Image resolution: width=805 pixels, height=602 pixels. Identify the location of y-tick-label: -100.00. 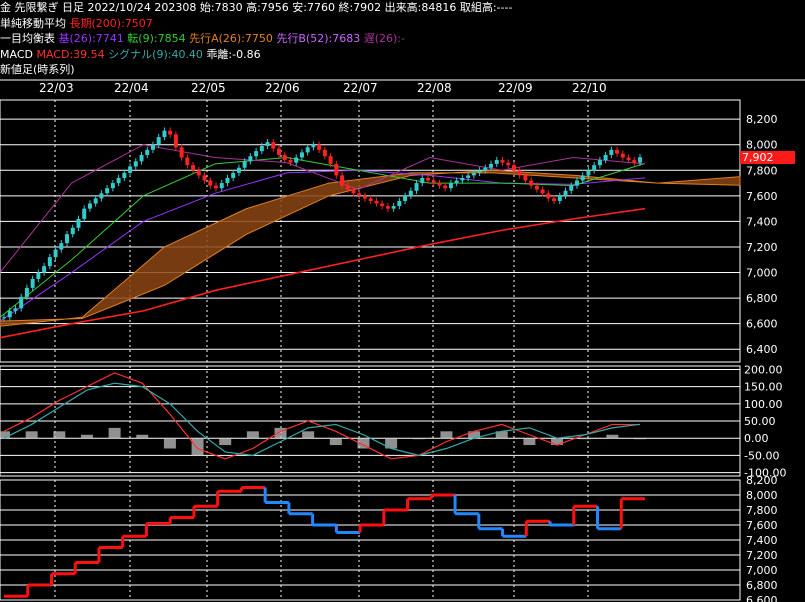
(765, 473).